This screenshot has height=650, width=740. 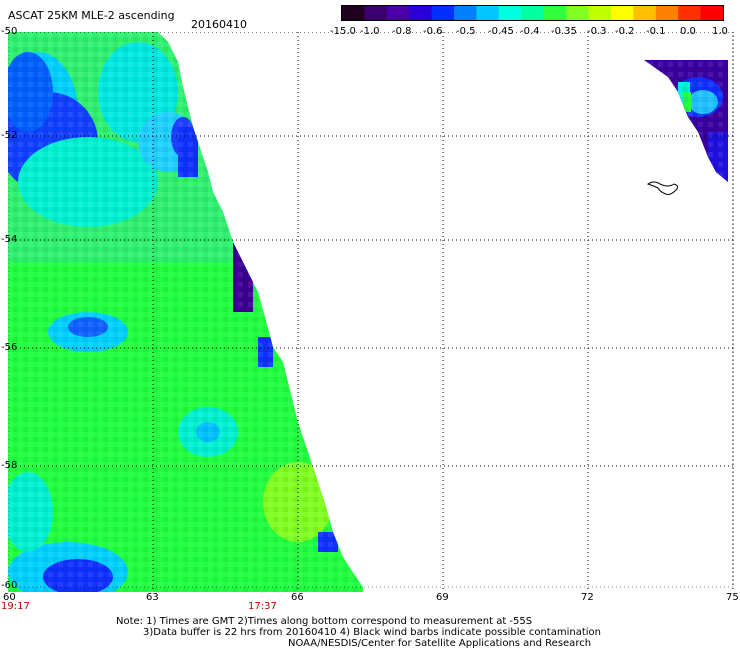 I want to click on swath-east, so click(x=686, y=121).